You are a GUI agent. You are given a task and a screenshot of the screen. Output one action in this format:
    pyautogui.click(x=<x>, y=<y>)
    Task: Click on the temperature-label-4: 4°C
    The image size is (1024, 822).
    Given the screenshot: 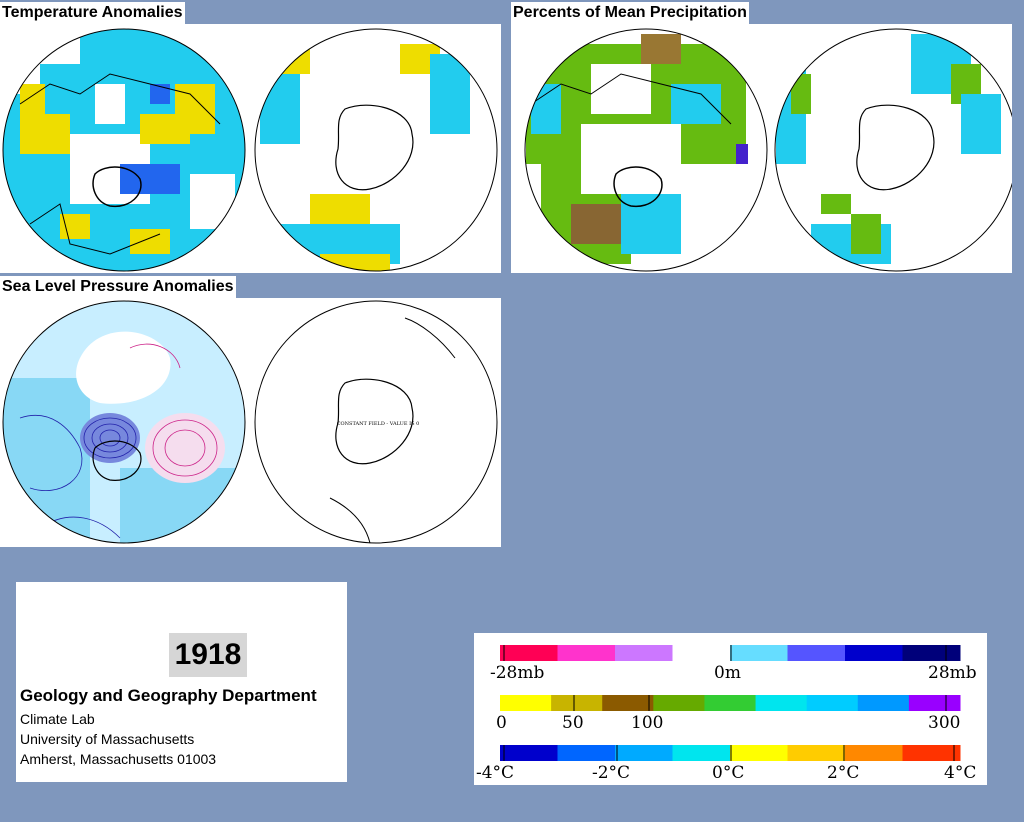 What is the action you would take?
    pyautogui.click(x=960, y=773)
    